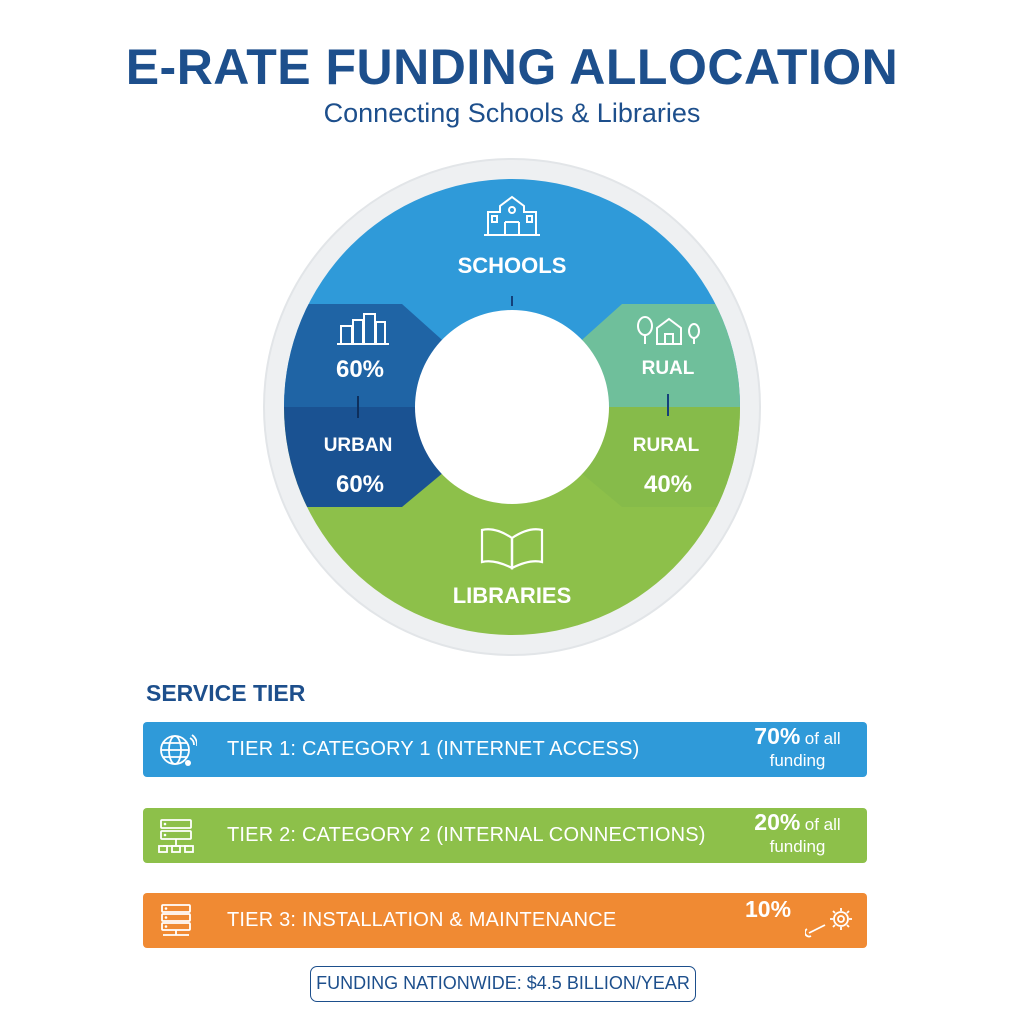 The image size is (1024, 1024). Describe the element at coordinates (797, 846) in the screenshot. I see `tier-2-note: funding` at that location.